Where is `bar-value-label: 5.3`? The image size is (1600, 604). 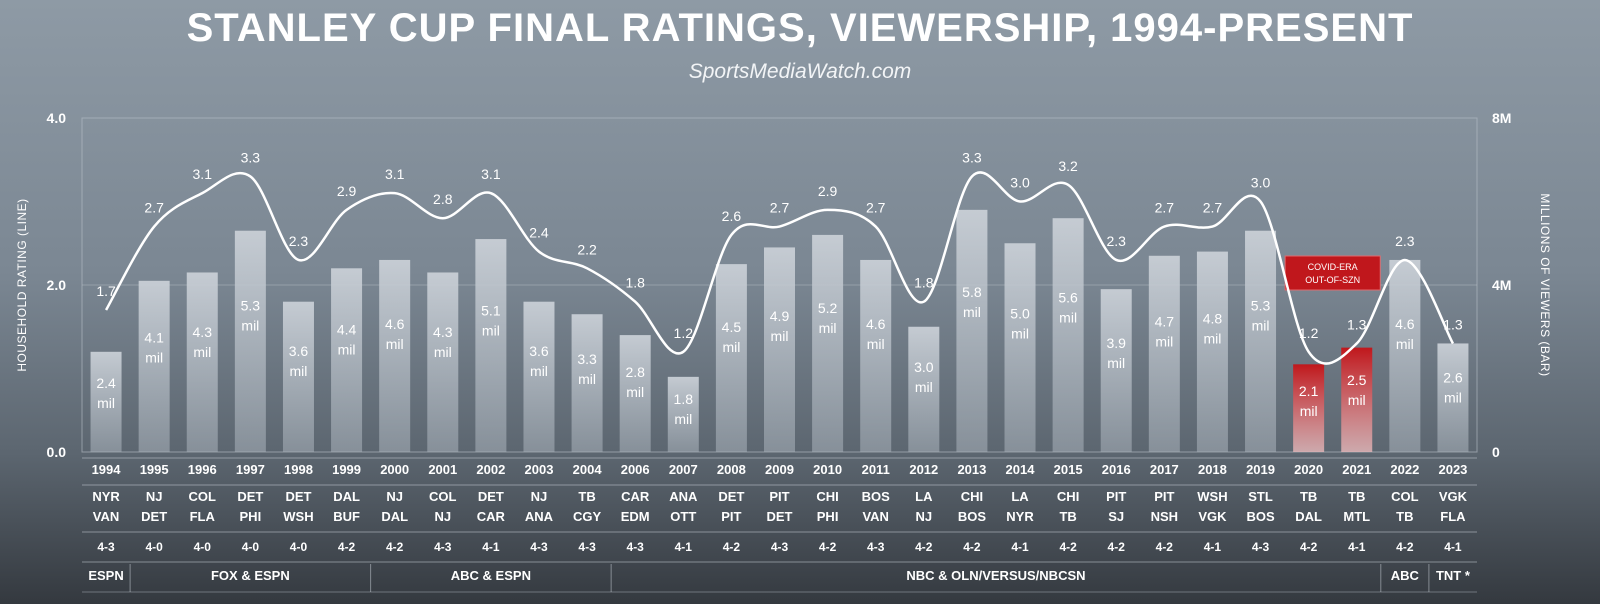
bar-value-label: 5.3 is located at coordinates (1261, 305).